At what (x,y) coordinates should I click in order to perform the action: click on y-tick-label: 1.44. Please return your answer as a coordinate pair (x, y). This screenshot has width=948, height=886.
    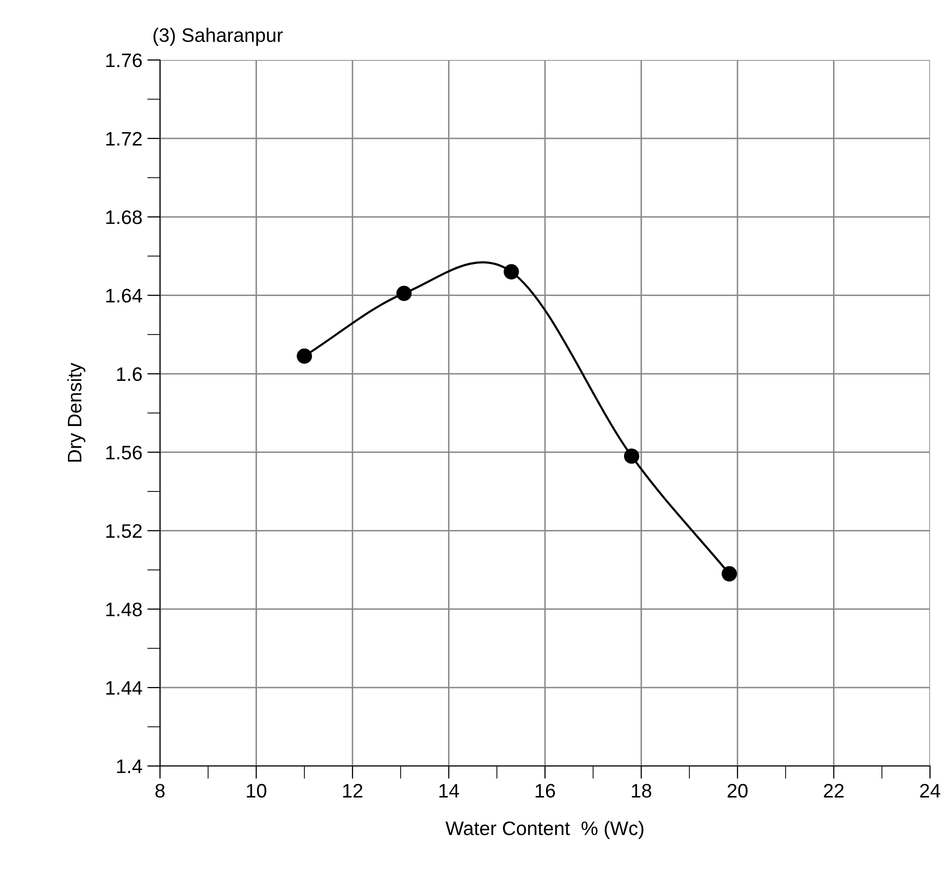
    Looking at the image, I should click on (124, 688).